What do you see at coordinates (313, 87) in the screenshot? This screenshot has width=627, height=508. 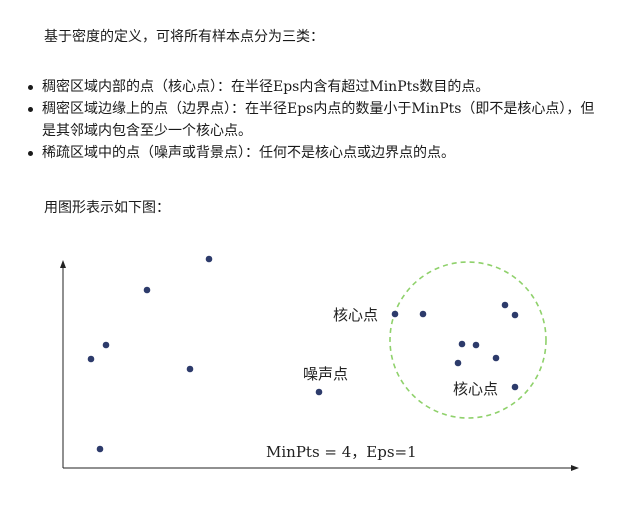 I see `list-item-core-point: 稠密区域内部的点（核心点）：在半径Eps内含有超过MinPts数目的点。` at bounding box center [313, 87].